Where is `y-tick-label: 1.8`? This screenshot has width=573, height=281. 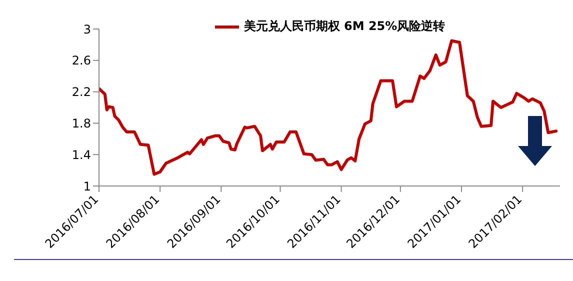 y-tick-label: 1.8 is located at coordinates (81, 123).